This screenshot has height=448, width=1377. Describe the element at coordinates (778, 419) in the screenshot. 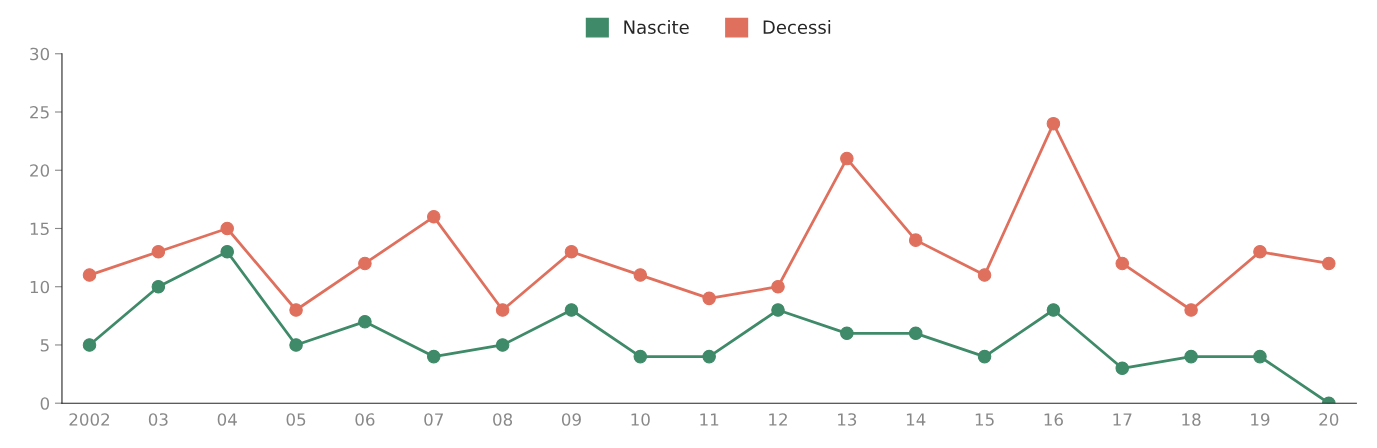

I see `x-tick-label: 12` at that location.